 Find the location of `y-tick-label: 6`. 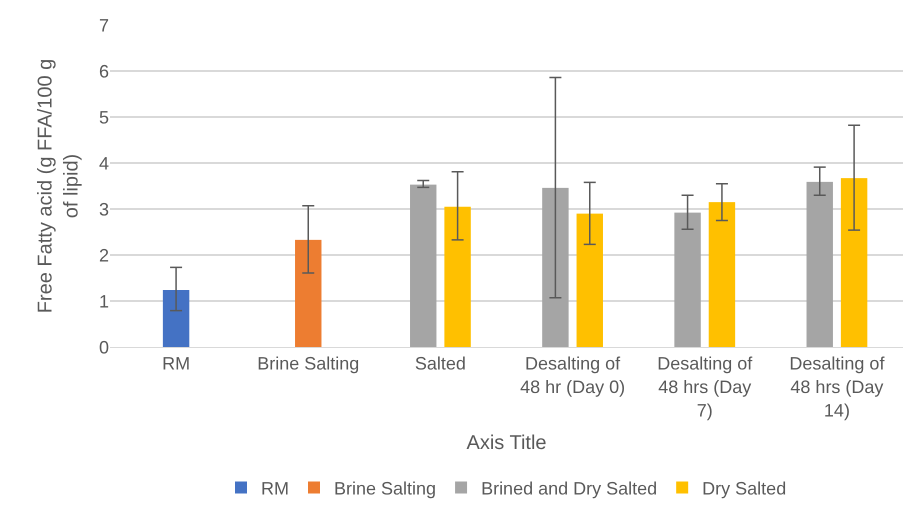

y-tick-label: 6 is located at coordinates (103, 71).